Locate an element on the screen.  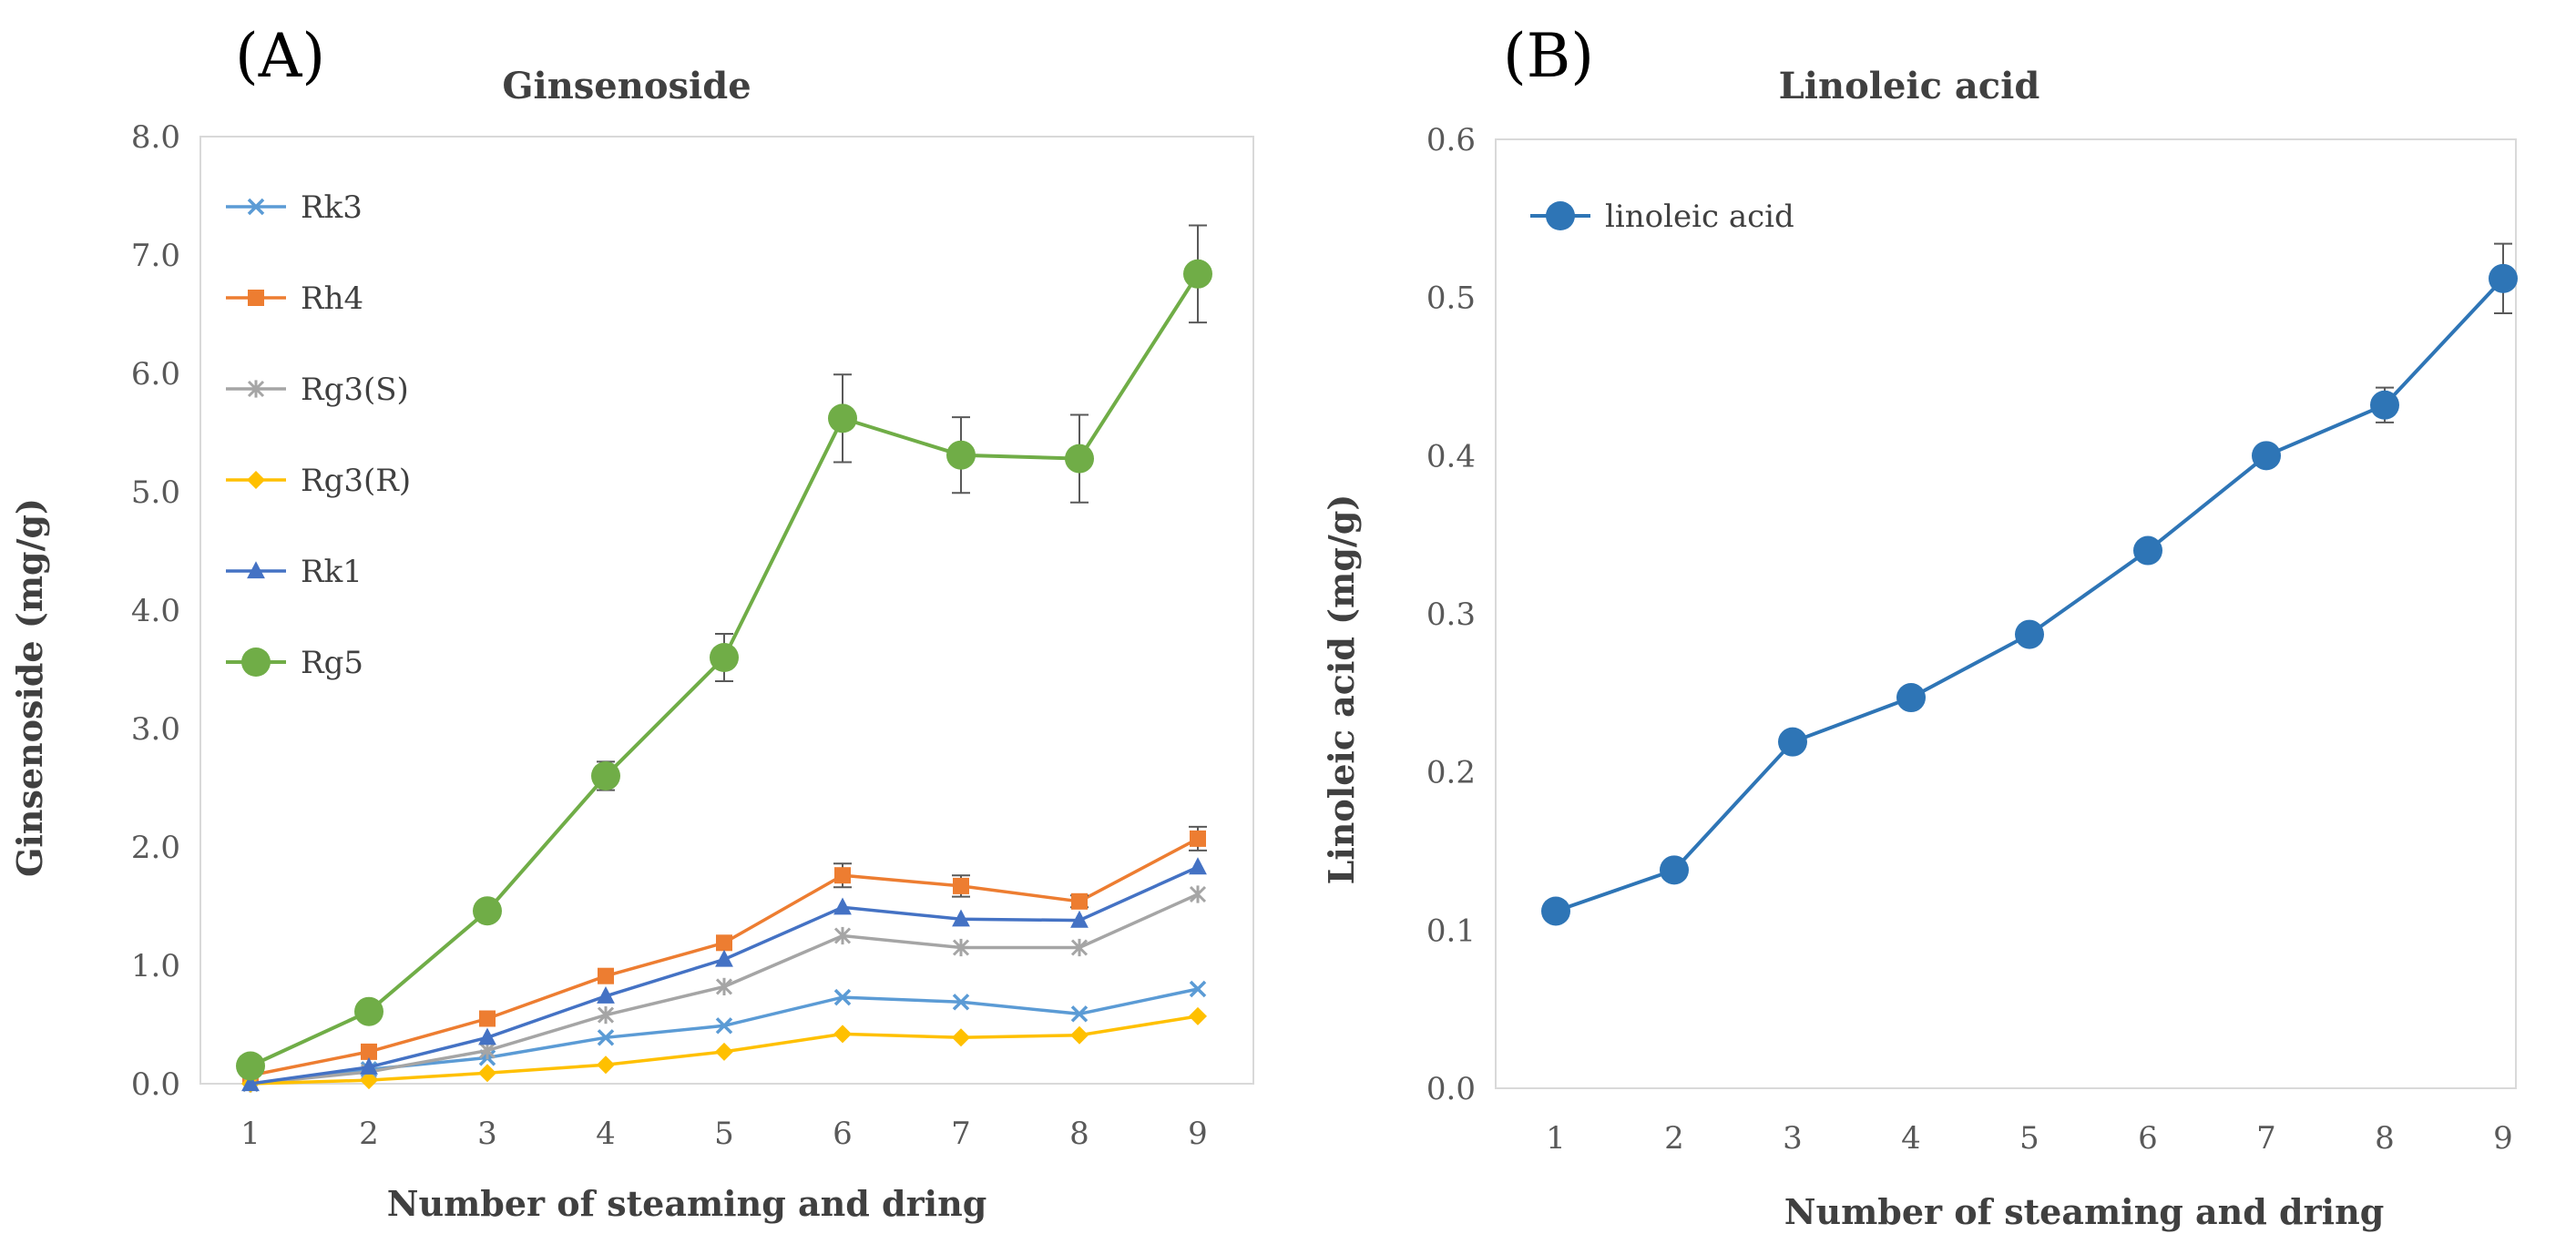
x-tick-label: 9 is located at coordinates (1198, 1134).